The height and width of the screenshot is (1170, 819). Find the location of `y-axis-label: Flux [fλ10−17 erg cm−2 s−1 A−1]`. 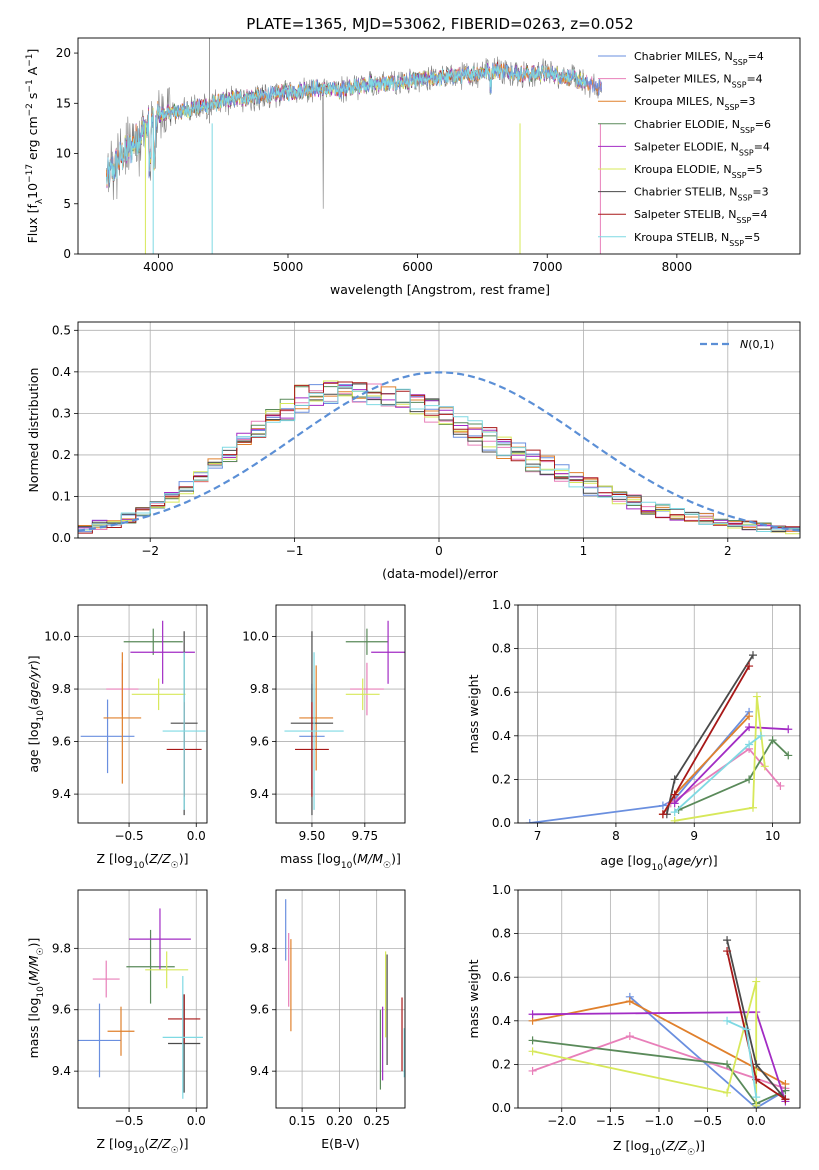

y-axis-label: Flux [fλ10−17 erg cm−2 s−1 A−1] is located at coordinates (35, 146).